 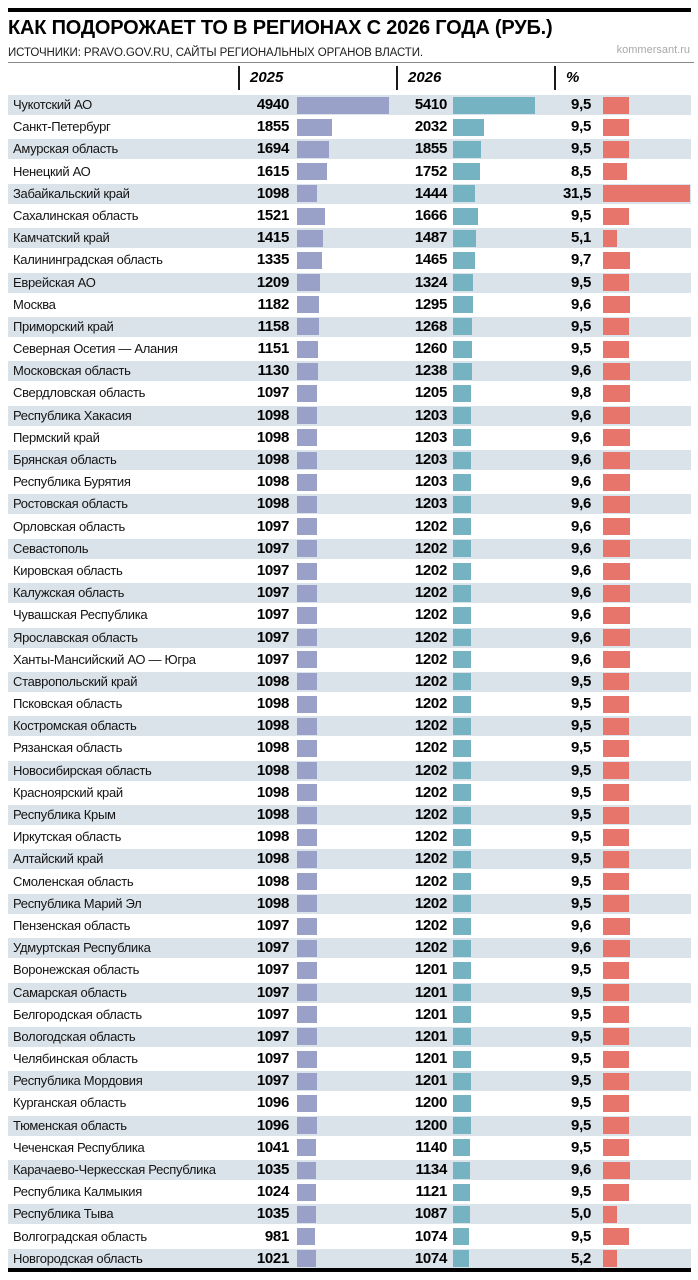 I want to click on table-row: Амурская область 1694 1855 9,5, so click(x=349, y=149).